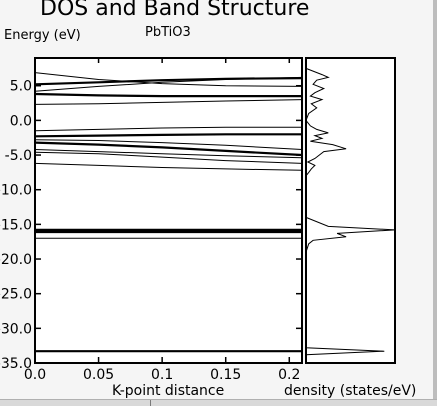 The image size is (437, 406). I want to click on x-tick-label: 0.1, so click(162, 375).